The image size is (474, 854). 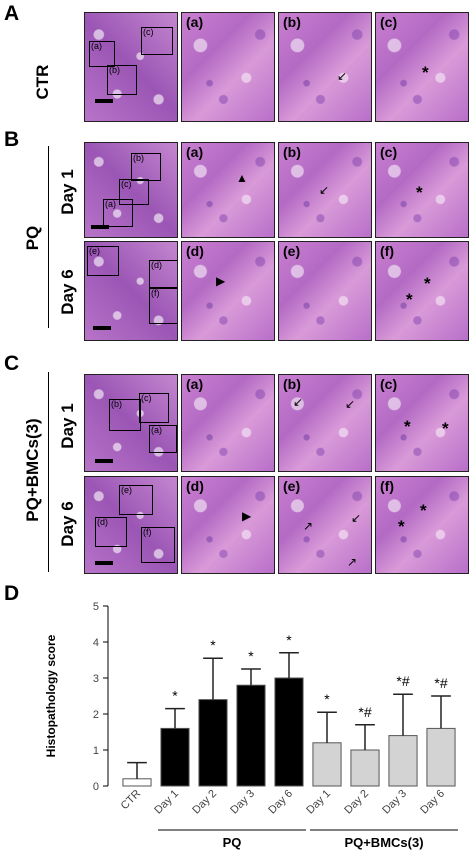 I want to click on panel-letter-d: D, so click(x=12, y=593).